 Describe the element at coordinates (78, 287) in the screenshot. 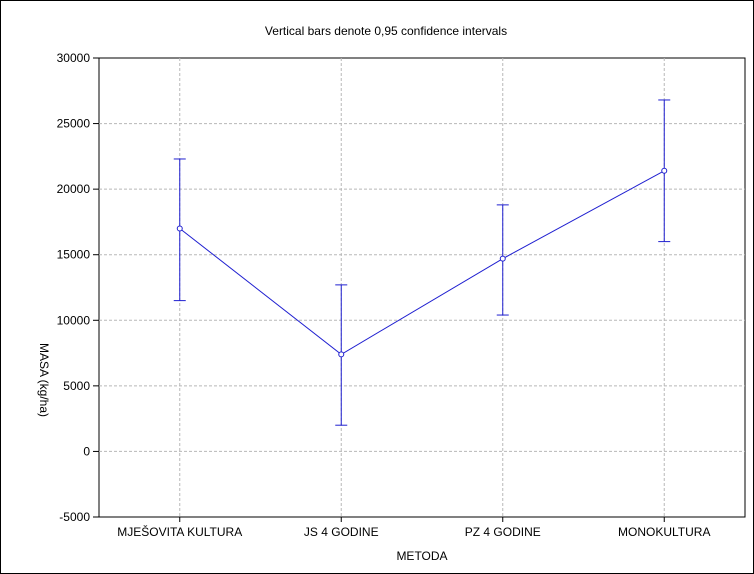

I see `y-axis-ticks: -5000 0 5000 10000 15000 20000 25000 30000` at that location.